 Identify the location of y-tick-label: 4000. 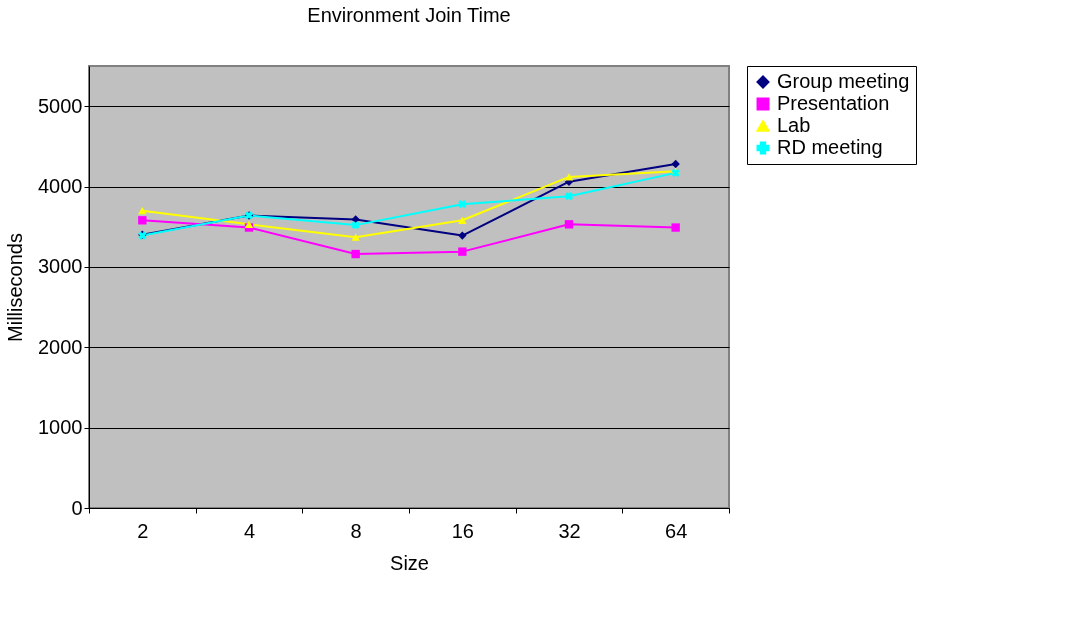
(60, 186).